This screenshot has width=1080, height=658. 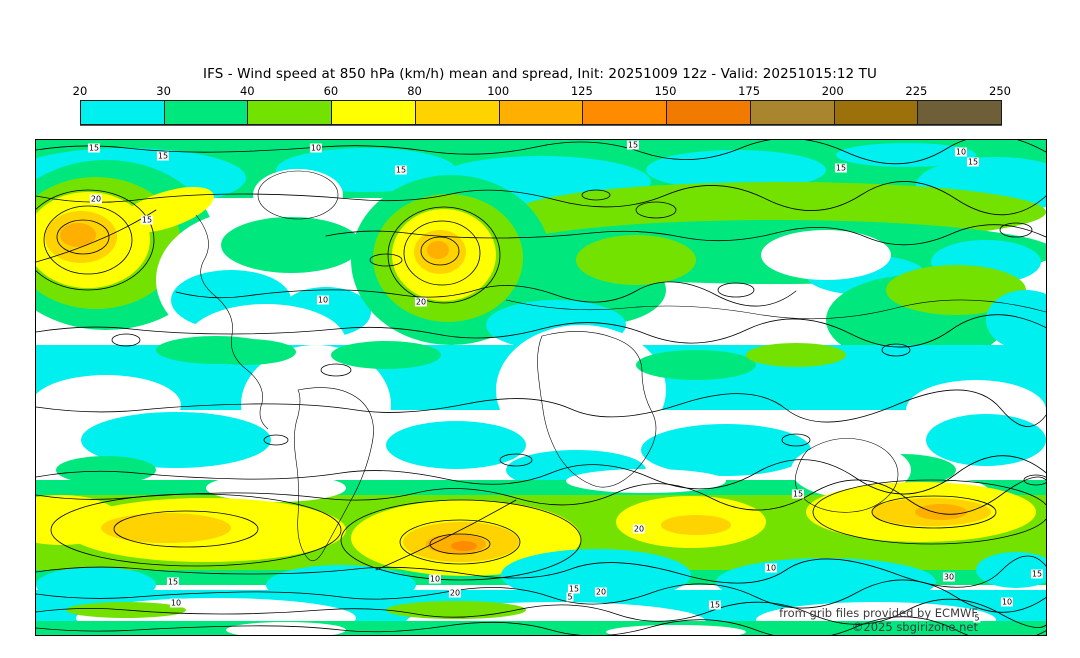 What do you see at coordinates (914, 627) in the screenshot?
I see `attribution-copyright: ©2025 sbgirizone.net` at bounding box center [914, 627].